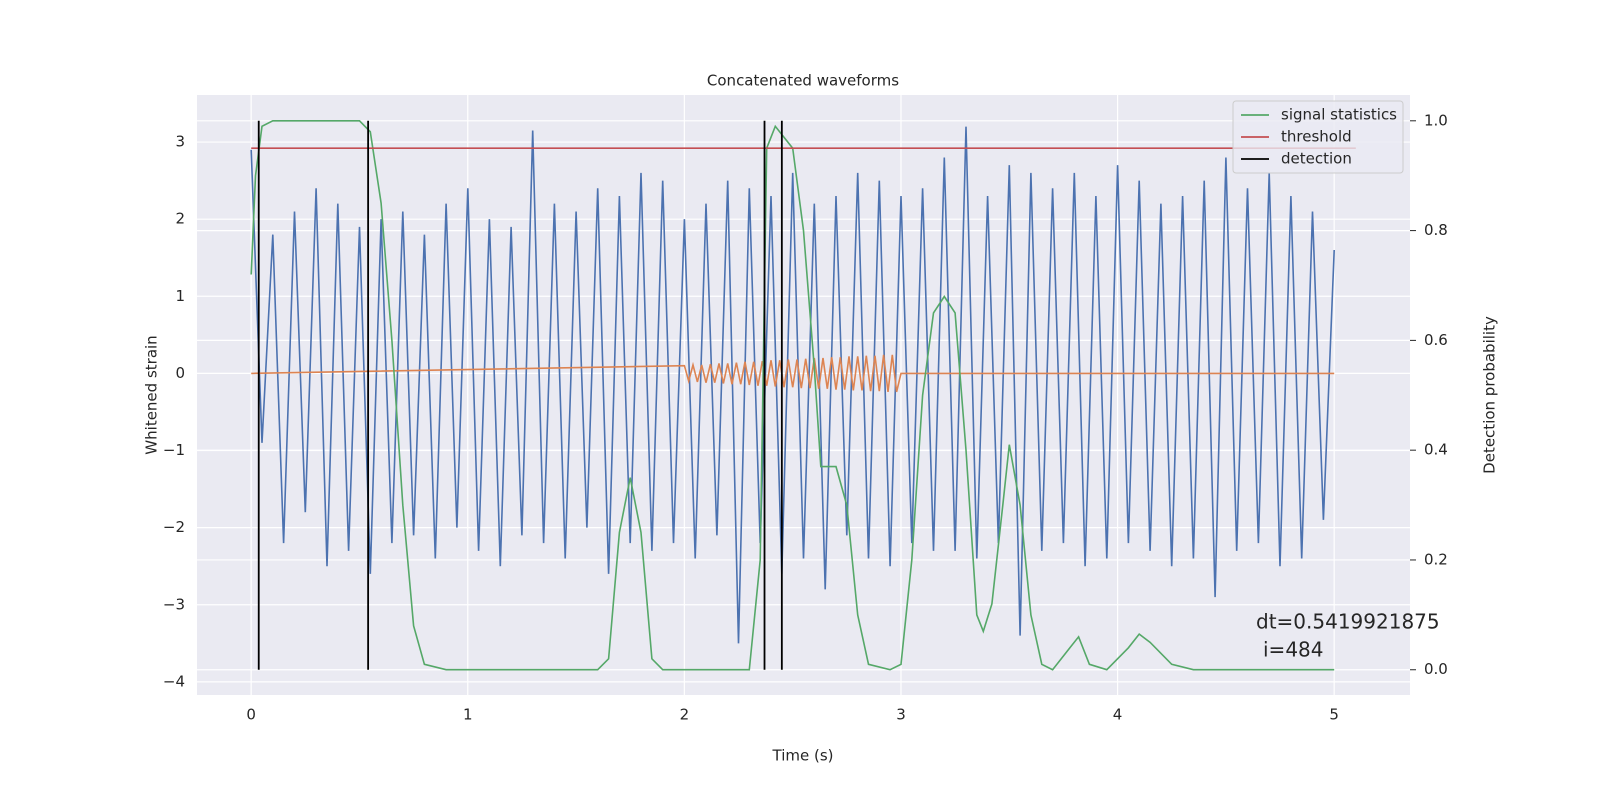 Image resolution: width=1600 pixels, height=800 pixels. What do you see at coordinates (152, 394) in the screenshot?
I see `y-axis-label: Whitened strain` at bounding box center [152, 394].